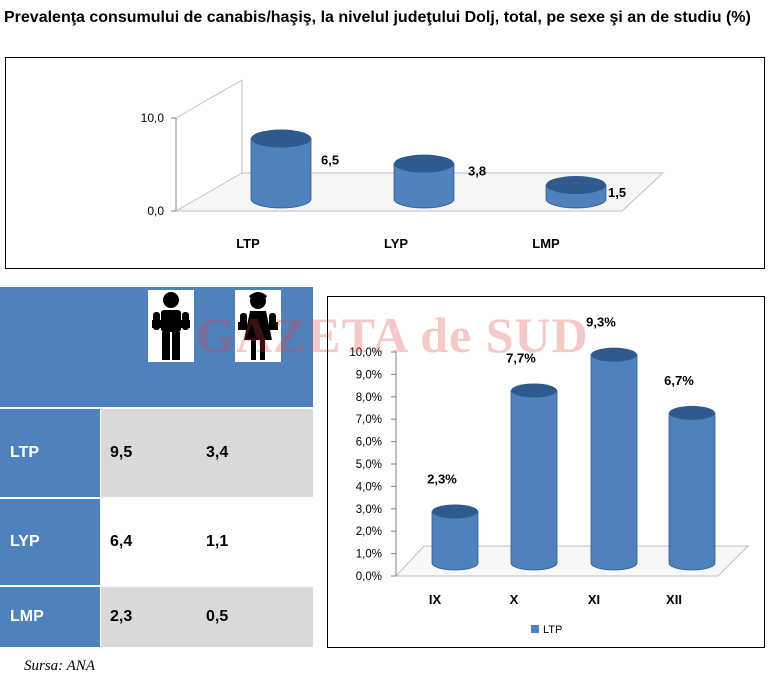 The height and width of the screenshot is (680, 775). What do you see at coordinates (369, 510) in the screenshot?
I see `chart2-y-tick-label: 3,0%` at bounding box center [369, 510].